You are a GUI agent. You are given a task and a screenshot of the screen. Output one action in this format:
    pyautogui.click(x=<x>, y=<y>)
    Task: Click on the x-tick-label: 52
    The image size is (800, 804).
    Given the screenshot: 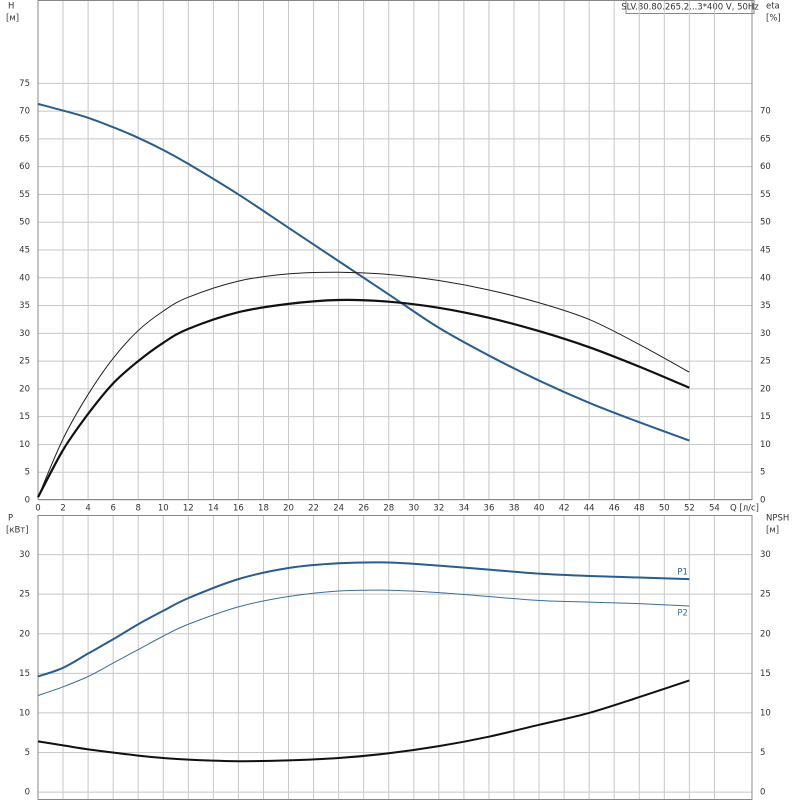 What is the action you would take?
    pyautogui.click(x=689, y=509)
    